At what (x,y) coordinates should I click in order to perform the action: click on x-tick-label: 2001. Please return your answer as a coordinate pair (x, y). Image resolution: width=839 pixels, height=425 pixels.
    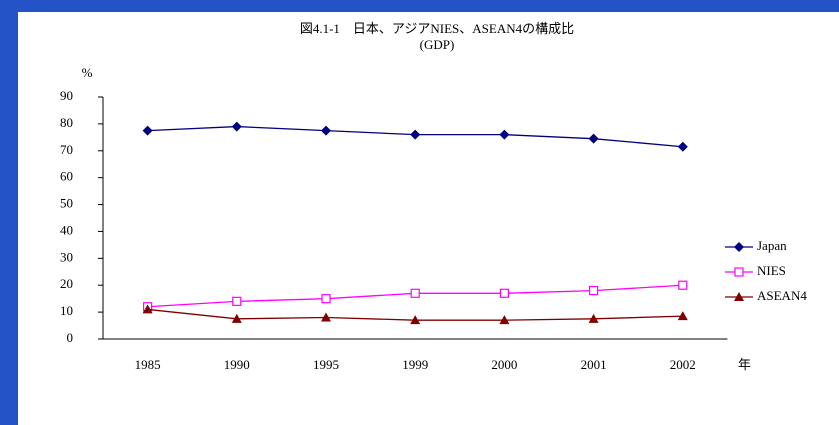
    Looking at the image, I should click on (594, 364).